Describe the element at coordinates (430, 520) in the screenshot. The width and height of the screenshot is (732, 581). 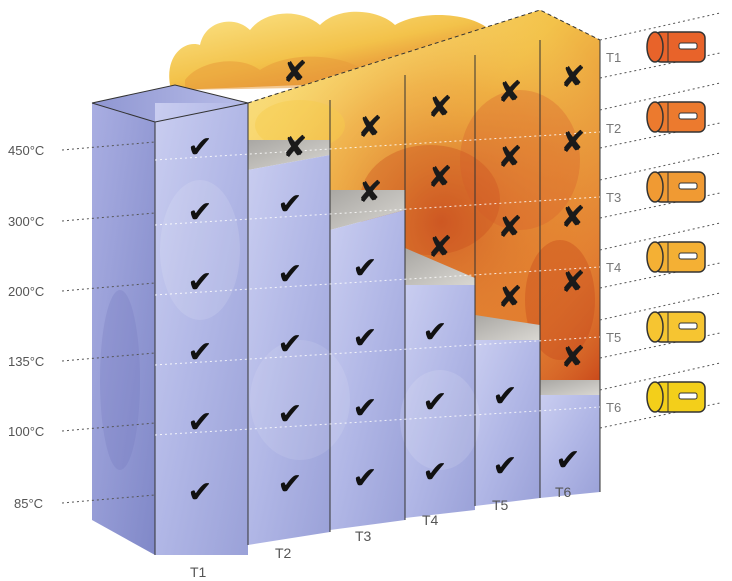
I see `column-label-t4: T4` at that location.